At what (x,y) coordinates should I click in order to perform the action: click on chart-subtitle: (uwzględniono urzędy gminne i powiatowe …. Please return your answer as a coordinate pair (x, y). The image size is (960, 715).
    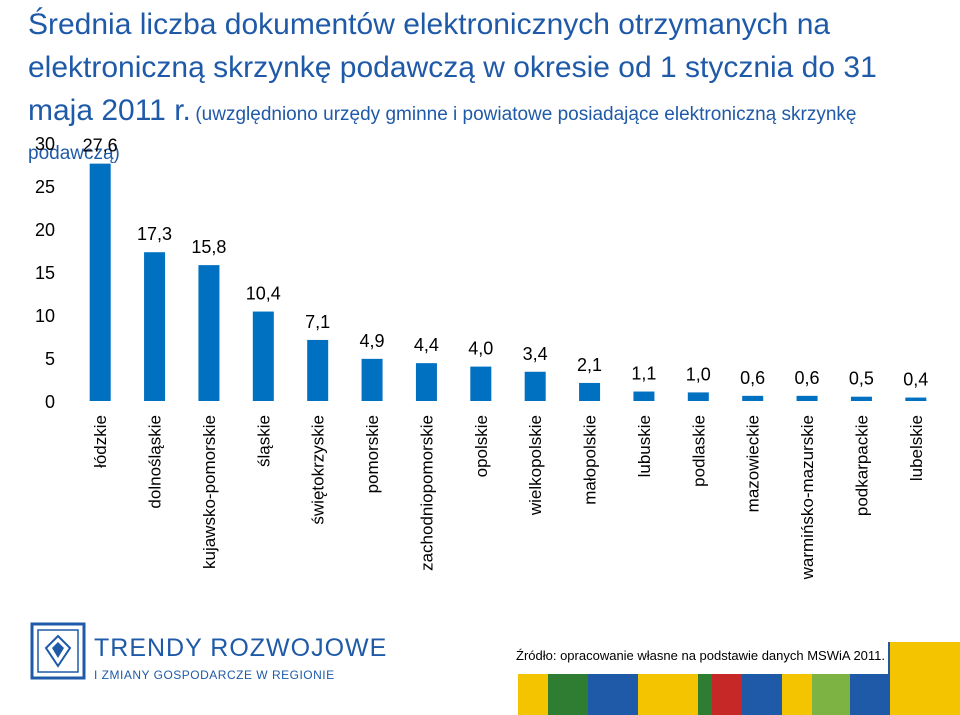
    Looking at the image, I should click on (442, 134).